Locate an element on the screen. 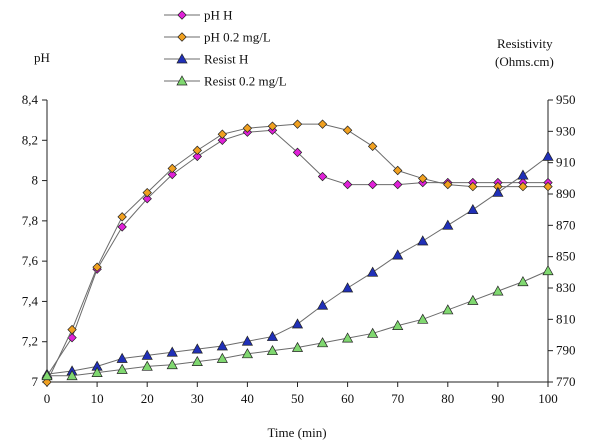  y-left-tick-label: 7,8 is located at coordinates (30, 220).